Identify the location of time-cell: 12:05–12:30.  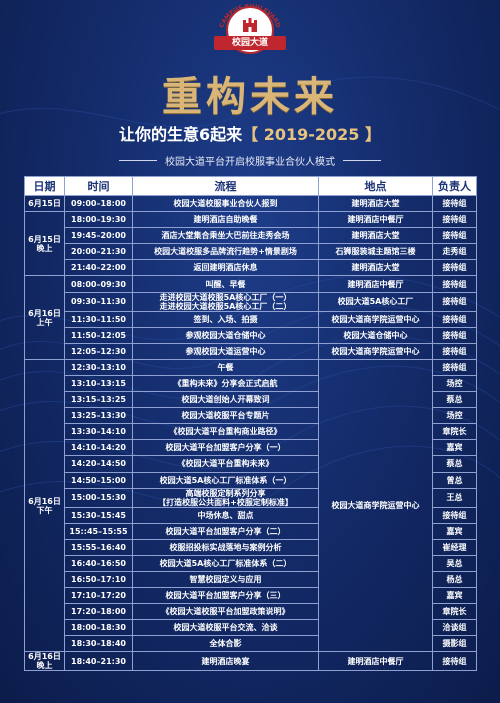
(98, 351).